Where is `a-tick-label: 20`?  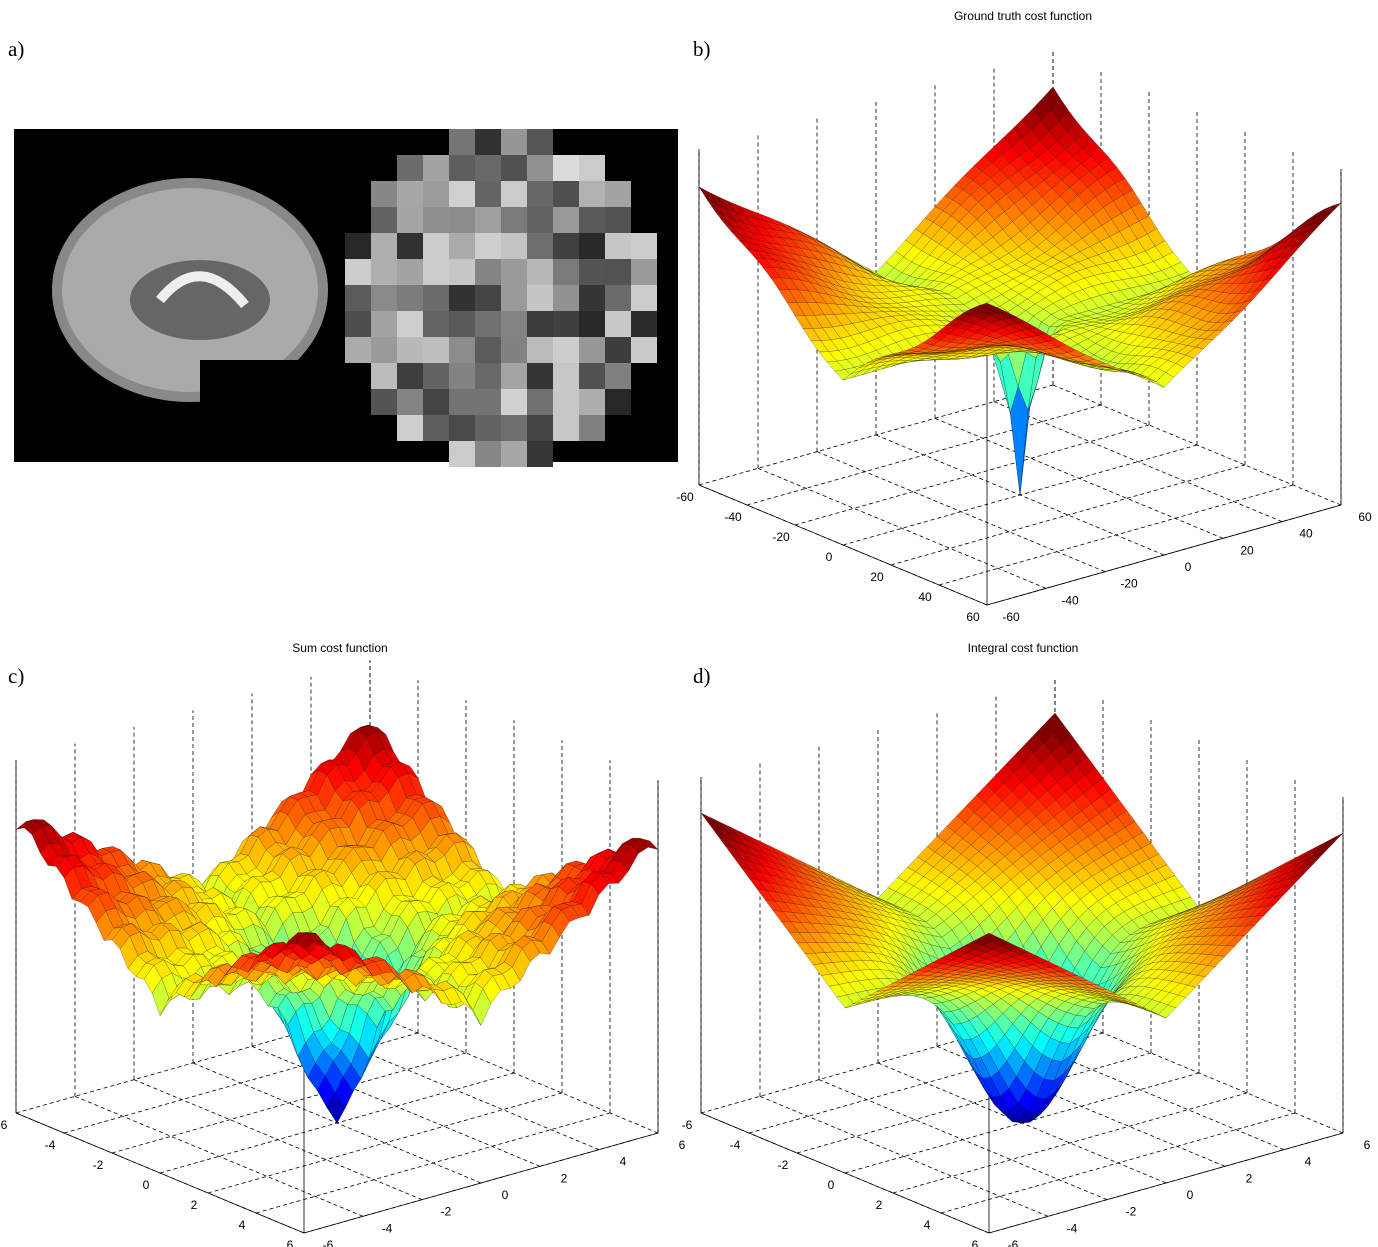
a-tick-label: 20 is located at coordinates (877, 577).